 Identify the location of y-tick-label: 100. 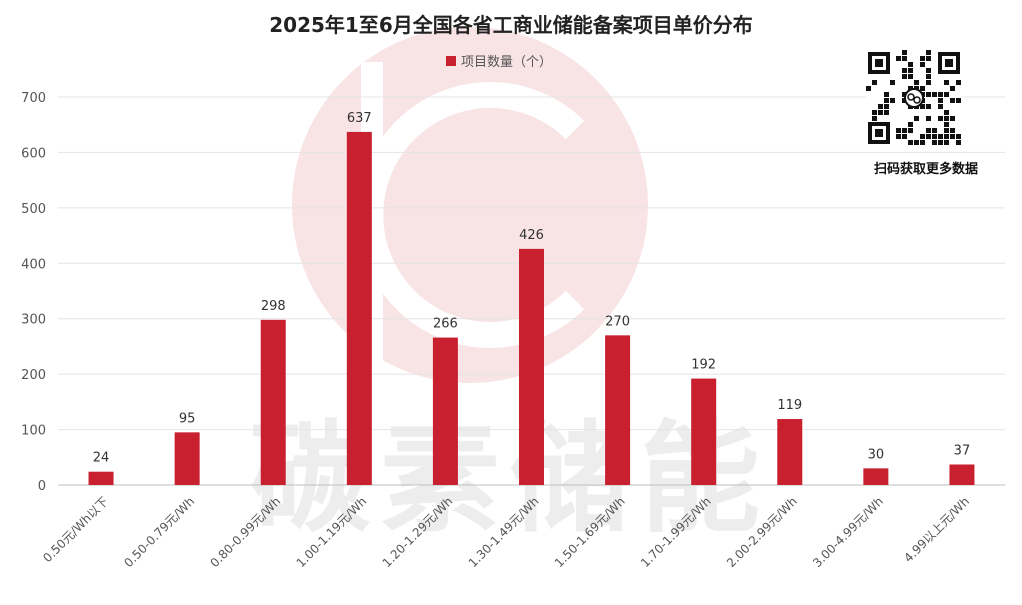
(33, 431).